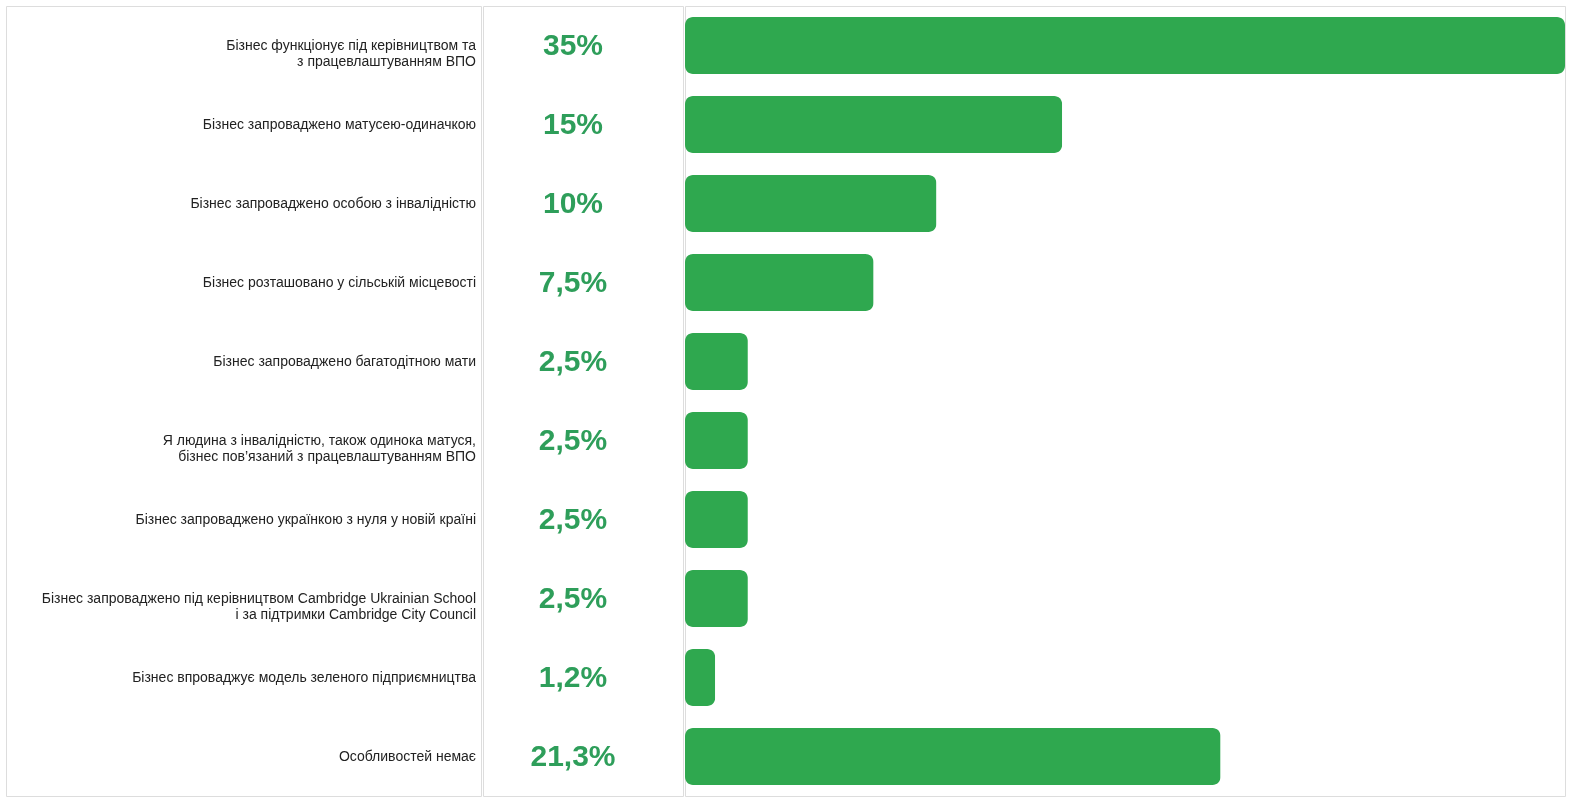 This screenshot has width=1593, height=810. I want to click on y-tick-label: Бізнес запроваджено матусею-одиначкою, so click(339, 123).